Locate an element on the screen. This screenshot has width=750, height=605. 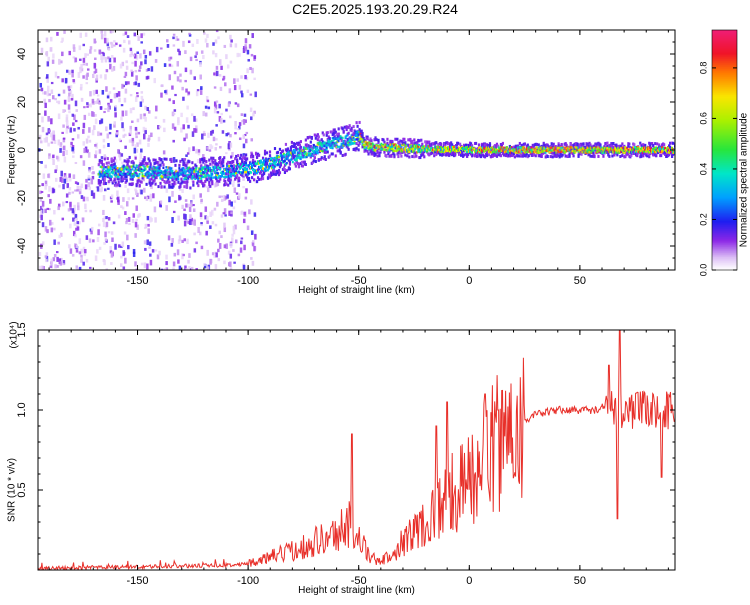
snr-x-tick-label: 0 is located at coordinates (469, 581).